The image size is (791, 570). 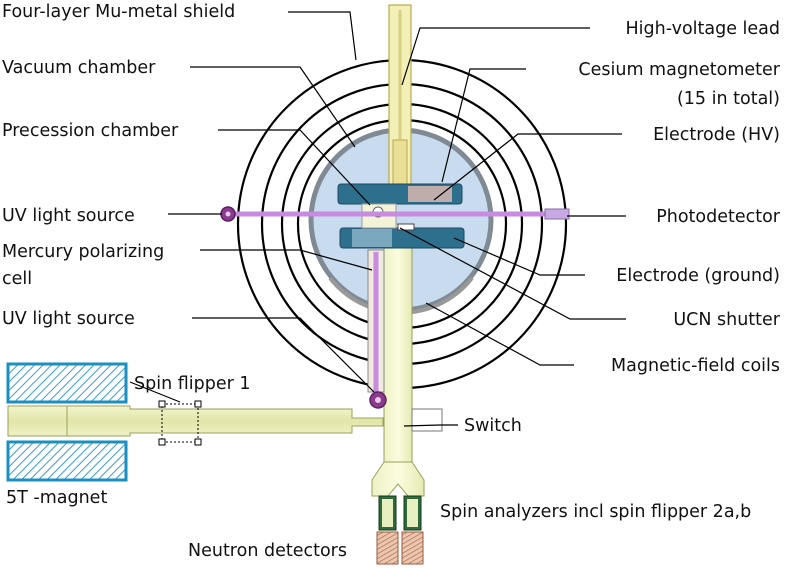 I want to click on label-mercury-cell-line2: cell, so click(x=17, y=279).